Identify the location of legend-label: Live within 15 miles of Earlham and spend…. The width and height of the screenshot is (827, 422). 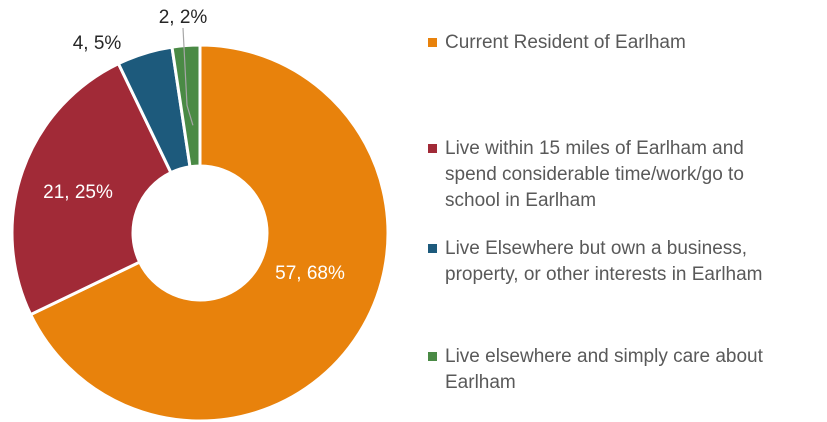
(594, 174).